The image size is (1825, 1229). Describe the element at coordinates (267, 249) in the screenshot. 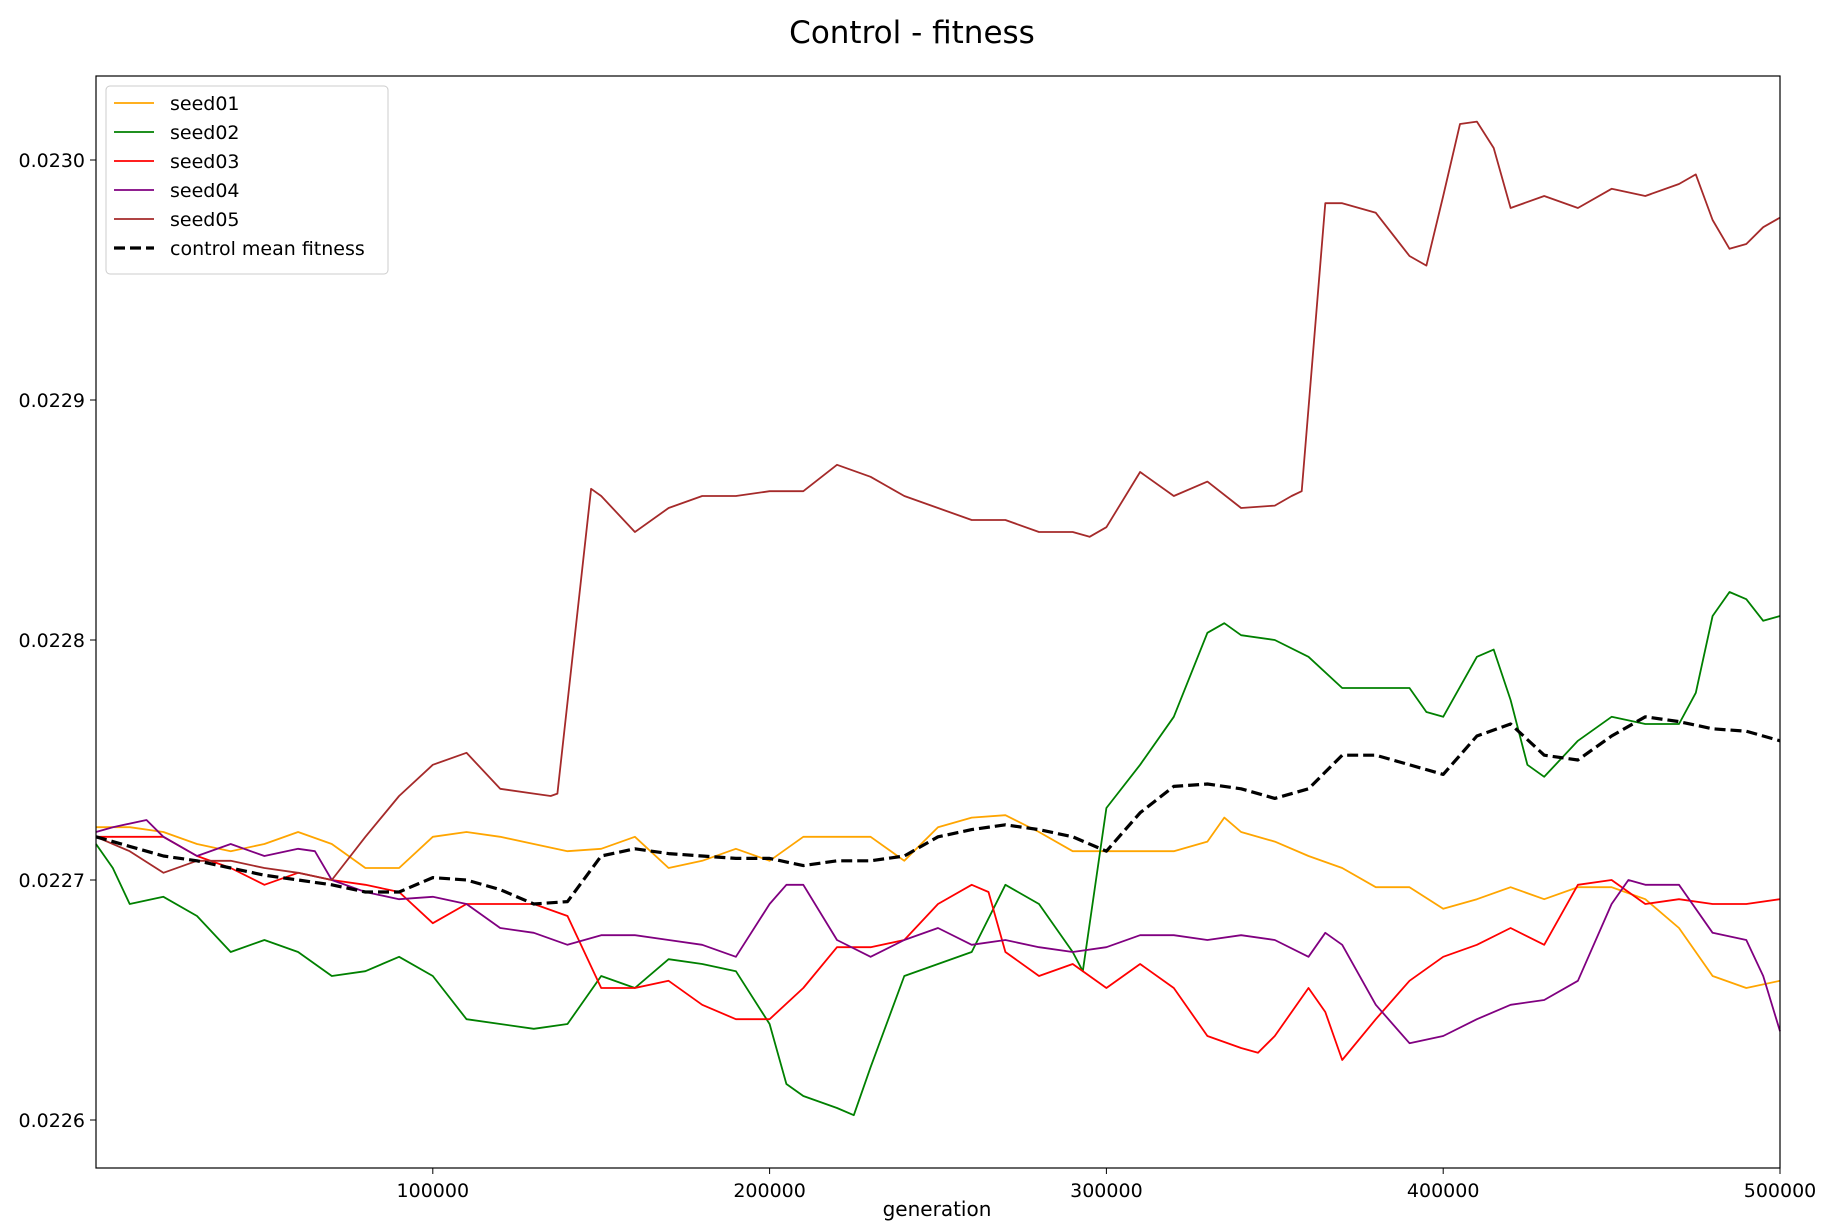

I see `legend-label: control mean fitness` at that location.